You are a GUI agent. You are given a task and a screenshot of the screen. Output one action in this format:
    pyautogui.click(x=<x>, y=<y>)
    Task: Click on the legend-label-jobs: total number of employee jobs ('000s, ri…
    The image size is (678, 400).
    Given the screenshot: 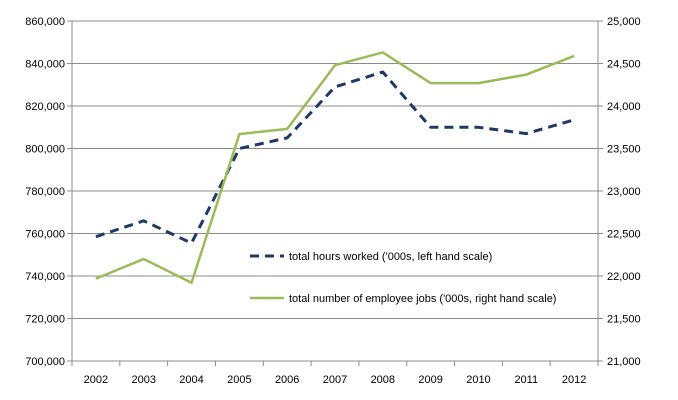 What is the action you would take?
    pyautogui.click(x=422, y=299)
    